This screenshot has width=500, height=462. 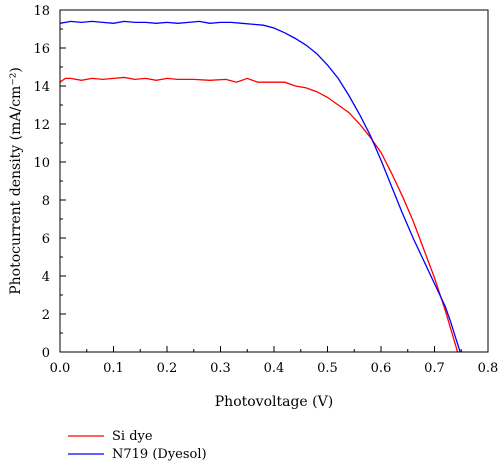 I want to click on x-tick-label: 0.3, so click(x=220, y=368).